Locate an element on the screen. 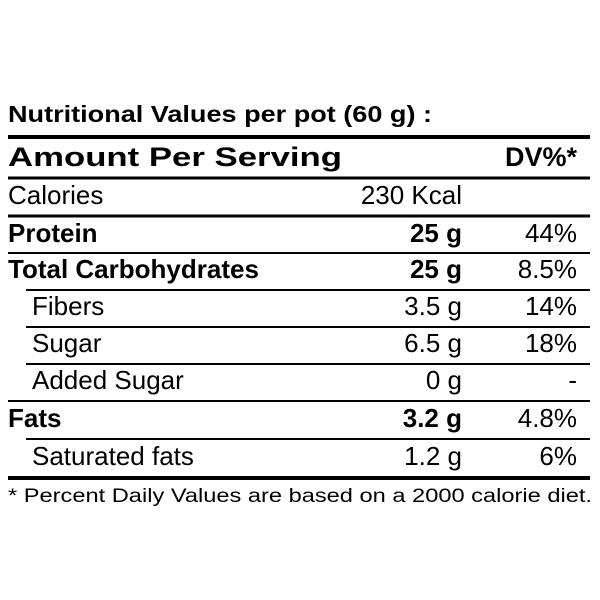  row-dv: 18% is located at coordinates (551, 343).